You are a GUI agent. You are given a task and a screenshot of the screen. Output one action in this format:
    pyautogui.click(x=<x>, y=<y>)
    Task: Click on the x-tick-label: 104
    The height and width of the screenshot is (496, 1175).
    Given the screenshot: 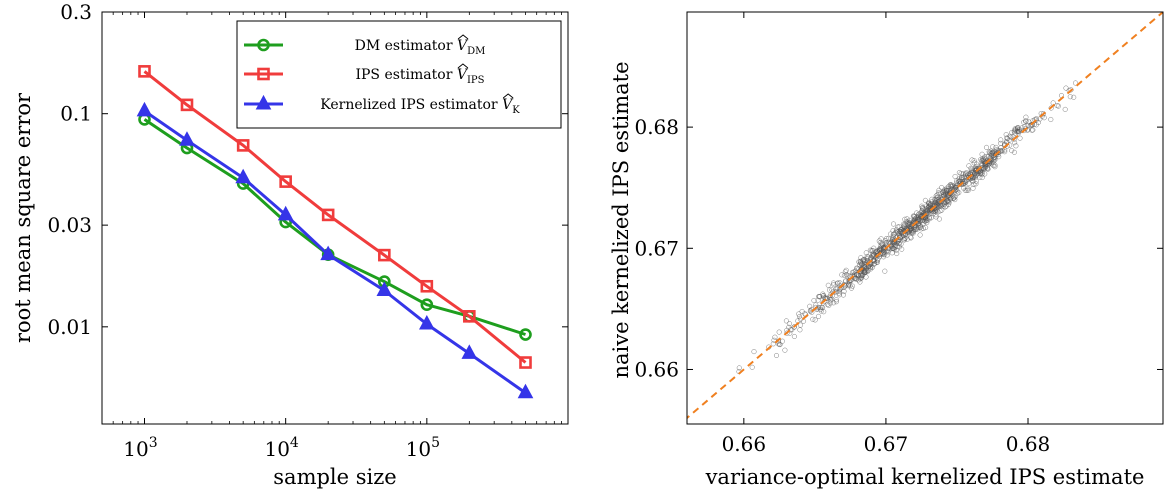 What is the action you would take?
    pyautogui.click(x=281, y=448)
    